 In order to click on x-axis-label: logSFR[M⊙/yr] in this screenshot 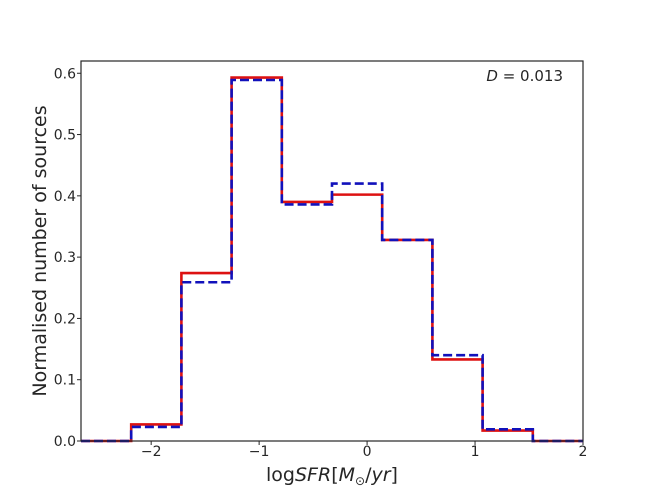, I will do `click(332, 476)`.